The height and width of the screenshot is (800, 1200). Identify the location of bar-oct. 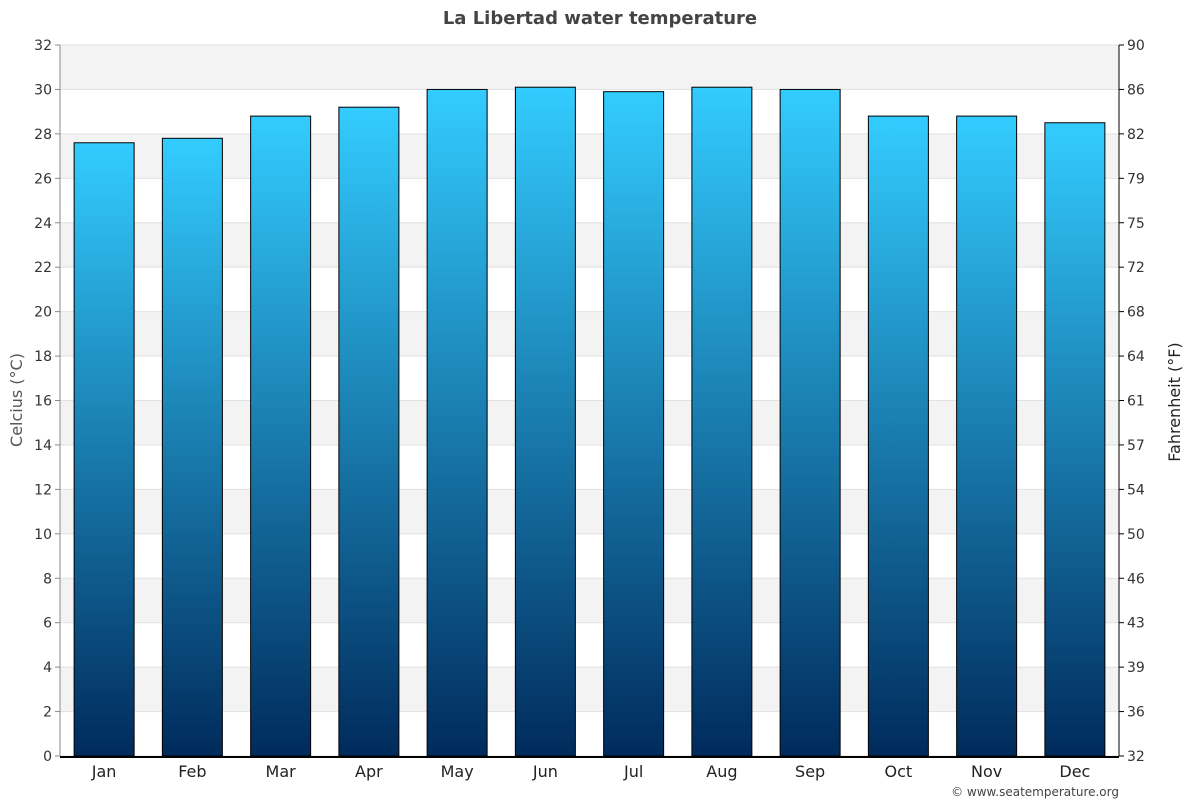
(898, 436).